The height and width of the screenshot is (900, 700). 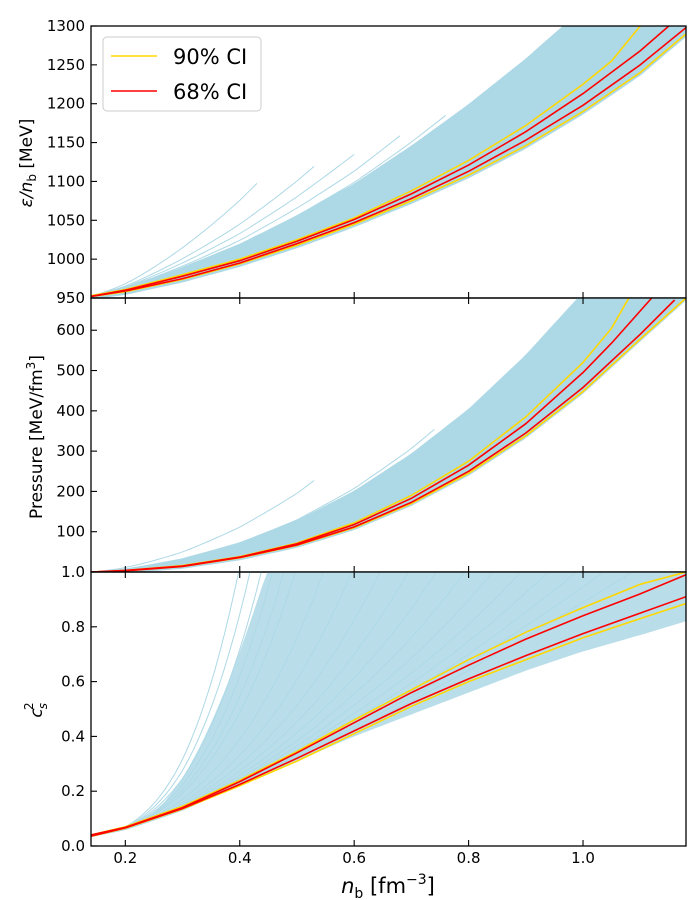 I want to click on x-tick-label: 1.0, so click(x=583, y=858).